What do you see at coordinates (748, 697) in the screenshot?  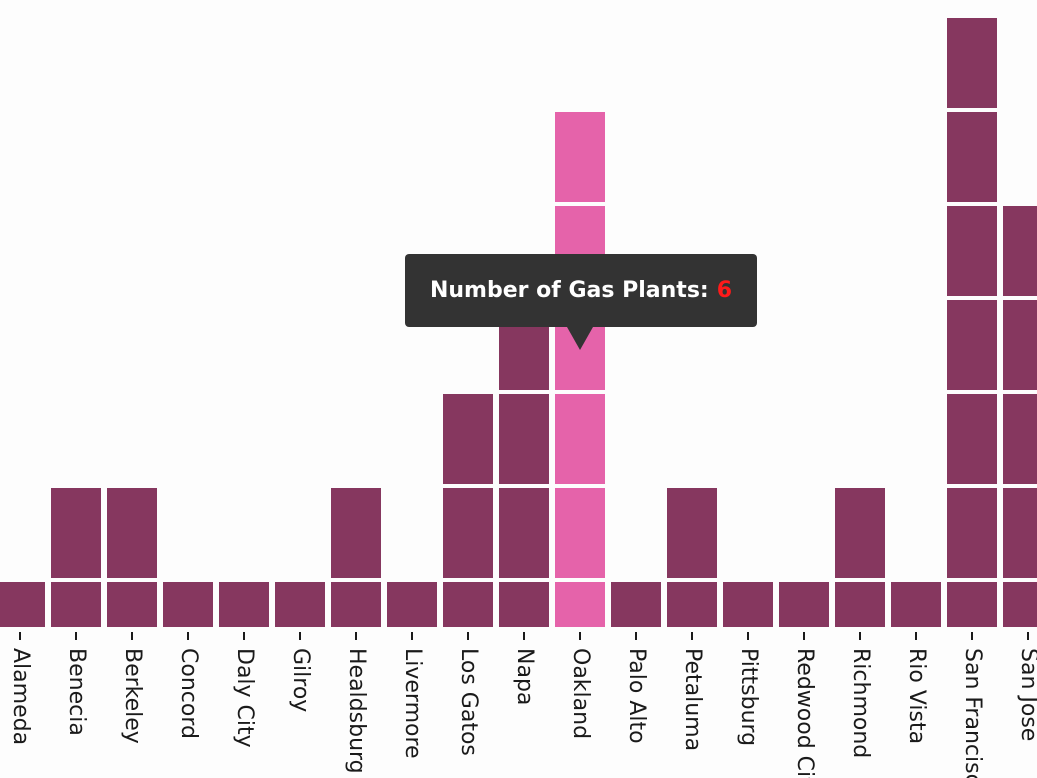 I see `x-tick-label: Pittsburg` at bounding box center [748, 697].